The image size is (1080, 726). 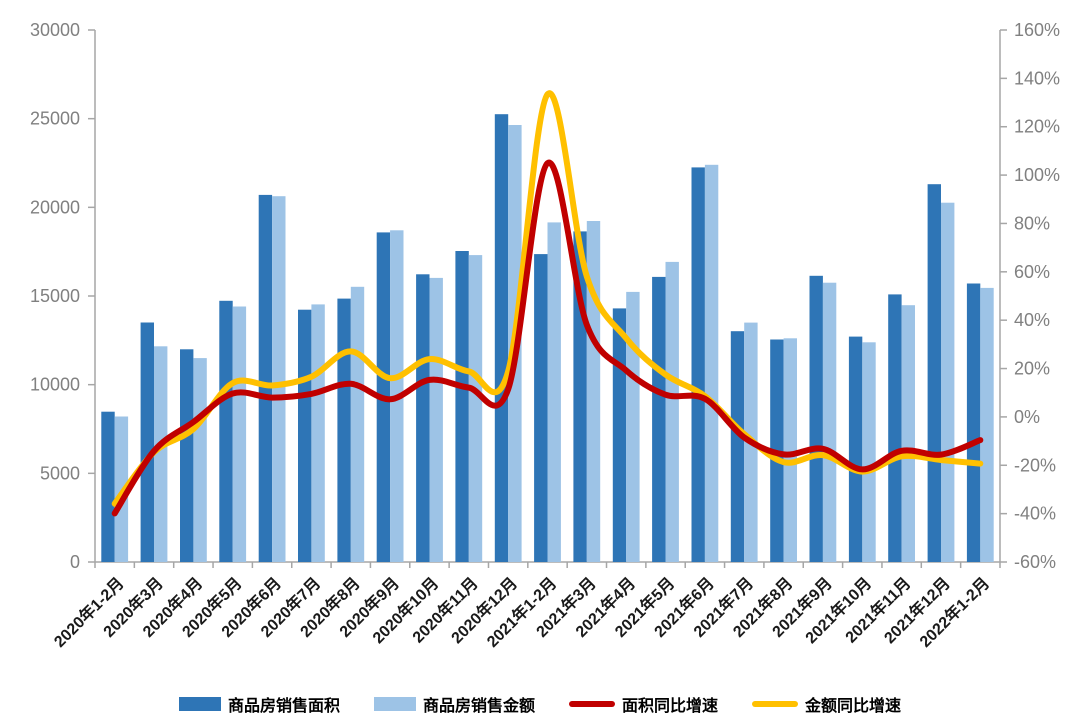 What do you see at coordinates (540, 704) in the screenshot?
I see `chart-legend: 商品房销售面积 商品房销售金额 面积同比增速 金额同比增速` at bounding box center [540, 704].